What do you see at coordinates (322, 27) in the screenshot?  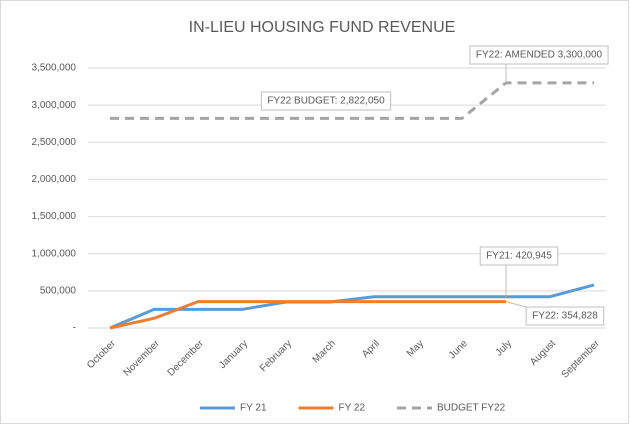 I see `chart-title: IN-LIEU HOUSING FUND REVENUE` at bounding box center [322, 27].